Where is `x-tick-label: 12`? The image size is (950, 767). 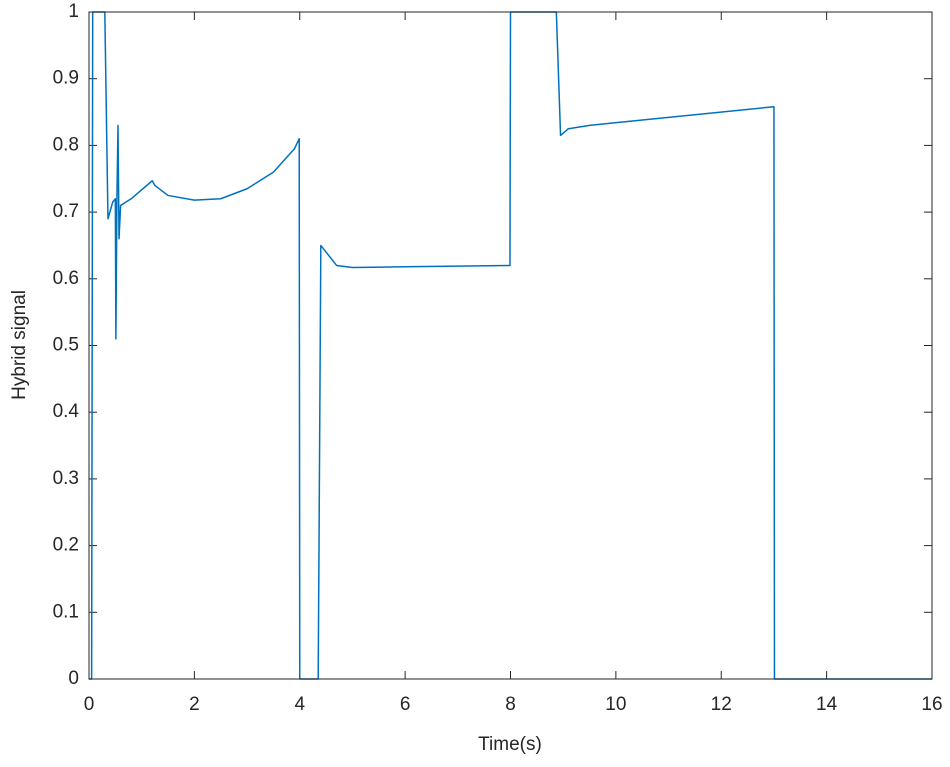
x-tick-label: 12 is located at coordinates (721, 704).